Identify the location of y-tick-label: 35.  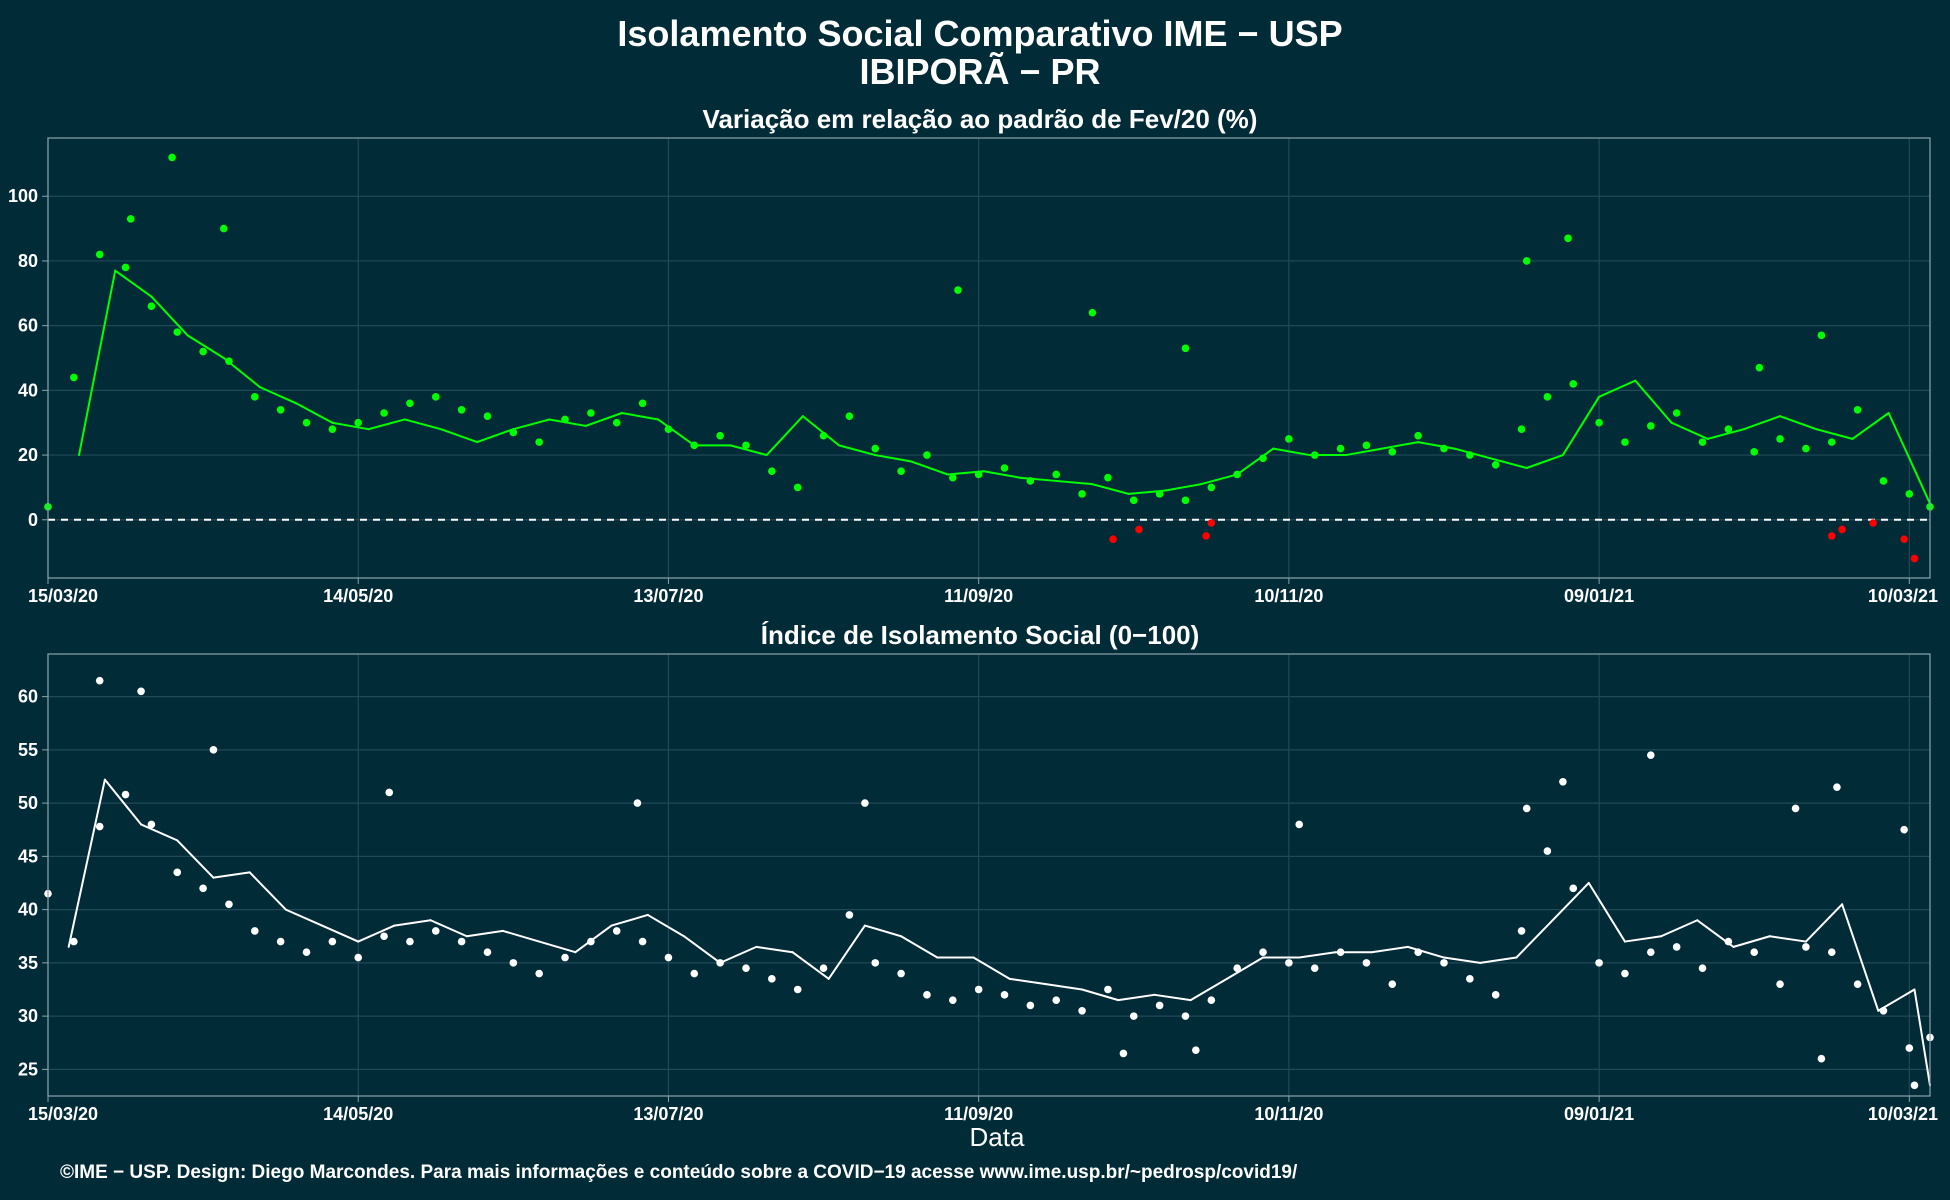
(28, 963).